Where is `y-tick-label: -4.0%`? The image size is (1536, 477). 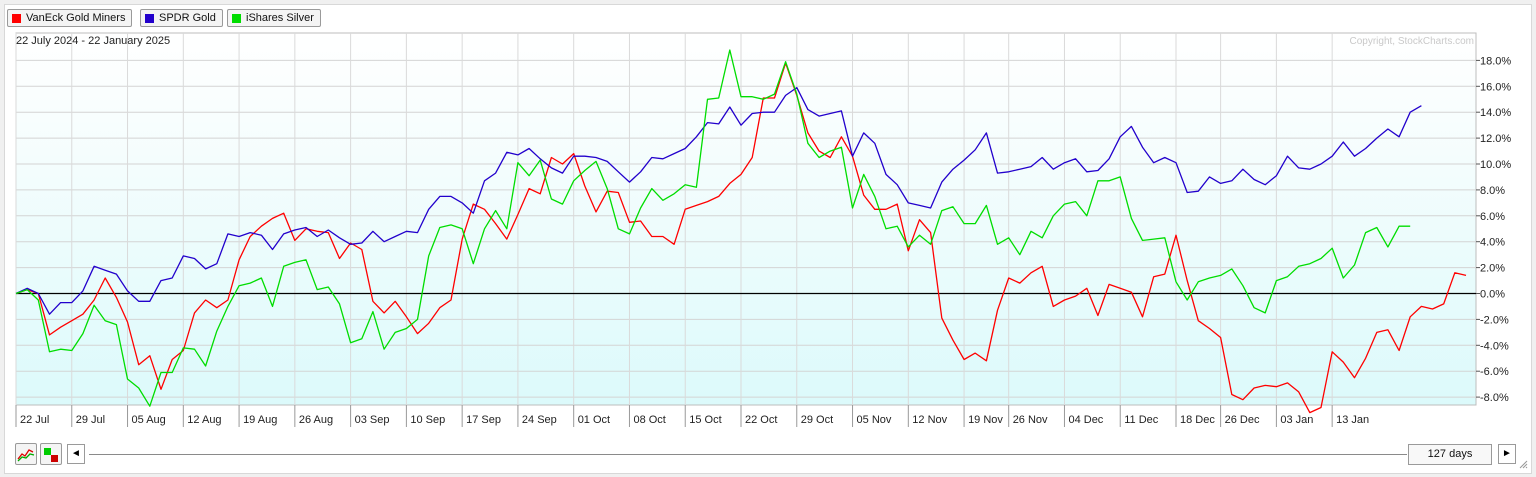 y-tick-label: -4.0% is located at coordinates (1494, 346).